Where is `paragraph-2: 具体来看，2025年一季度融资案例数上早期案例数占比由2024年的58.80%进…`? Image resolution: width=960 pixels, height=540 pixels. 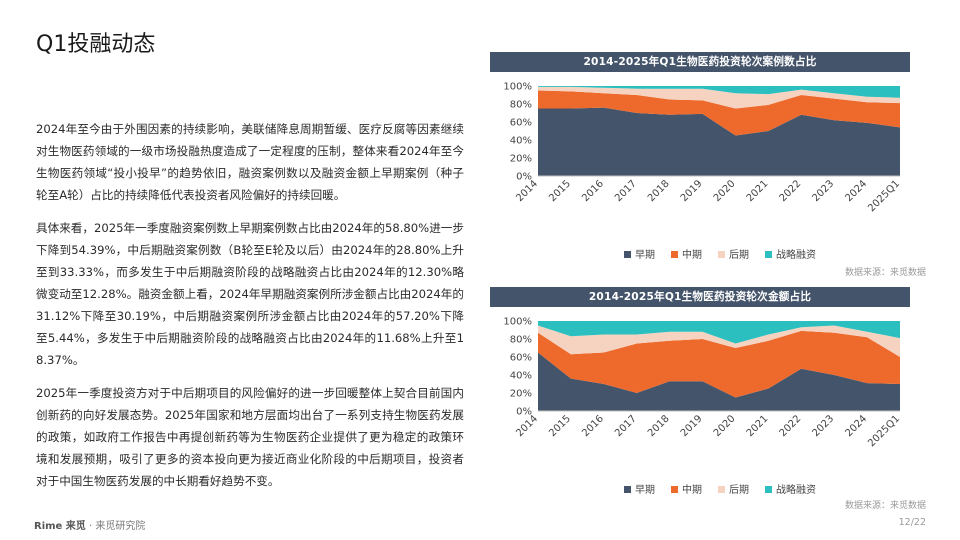
paragraph-2: 具体来看，2025年一季度融资案例数上早期案例数占比由2024年的58.80%进… is located at coordinates (250, 294).